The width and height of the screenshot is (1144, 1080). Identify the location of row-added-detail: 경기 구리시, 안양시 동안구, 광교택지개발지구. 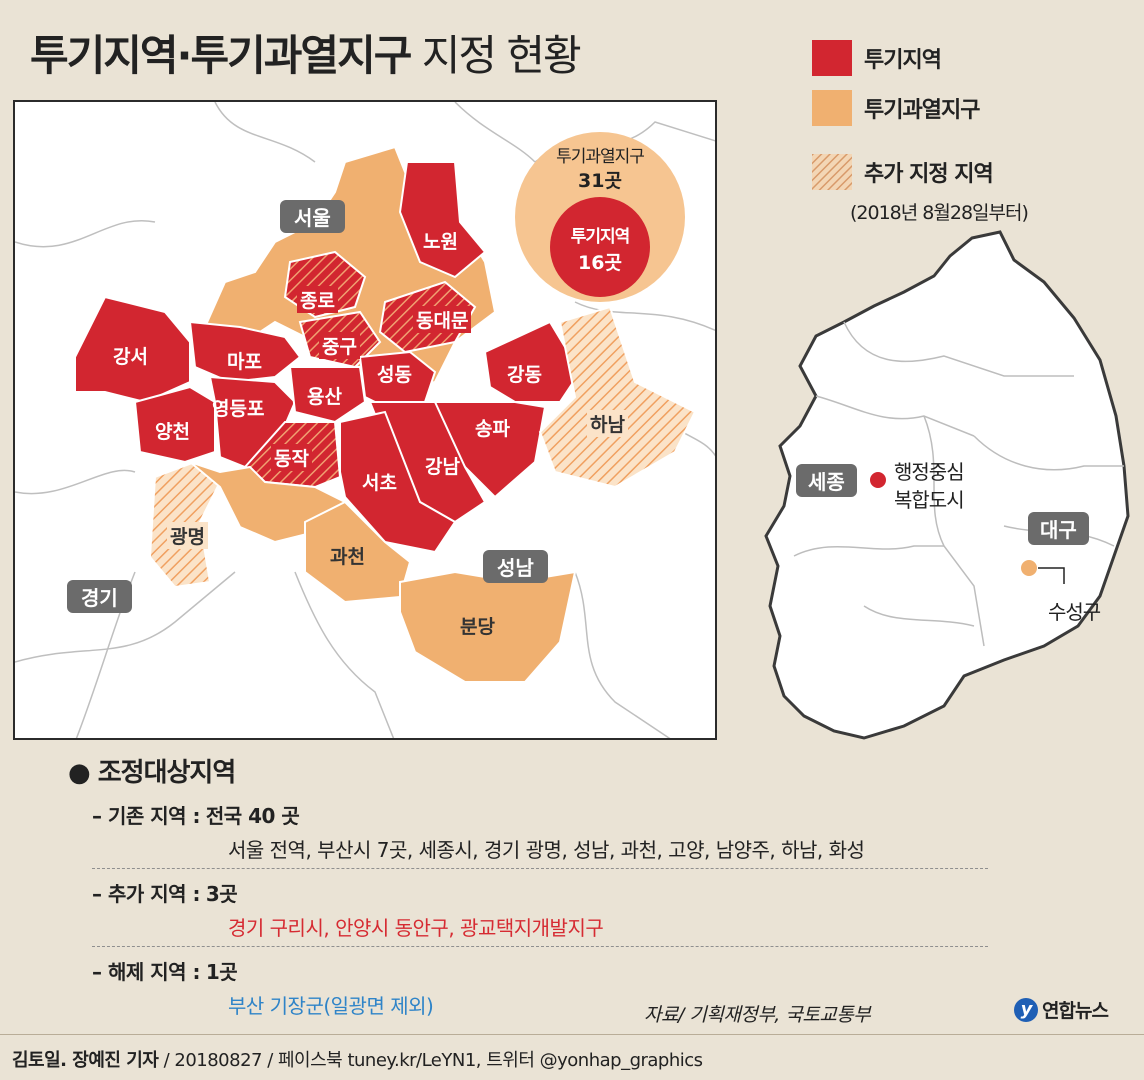
(416, 928).